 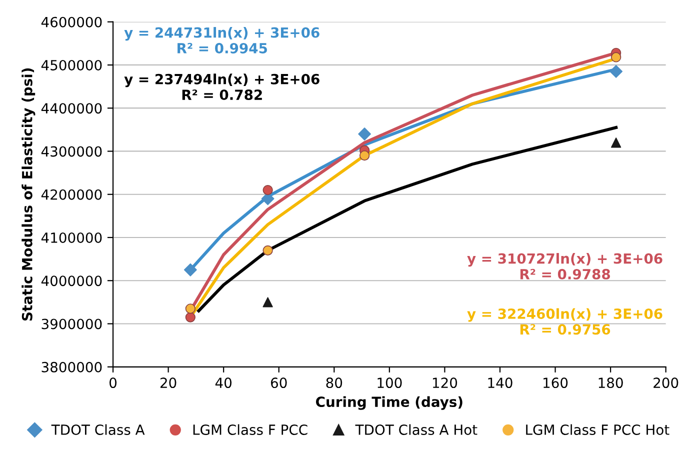 I want to click on x-tick-label: 160, so click(x=556, y=383).